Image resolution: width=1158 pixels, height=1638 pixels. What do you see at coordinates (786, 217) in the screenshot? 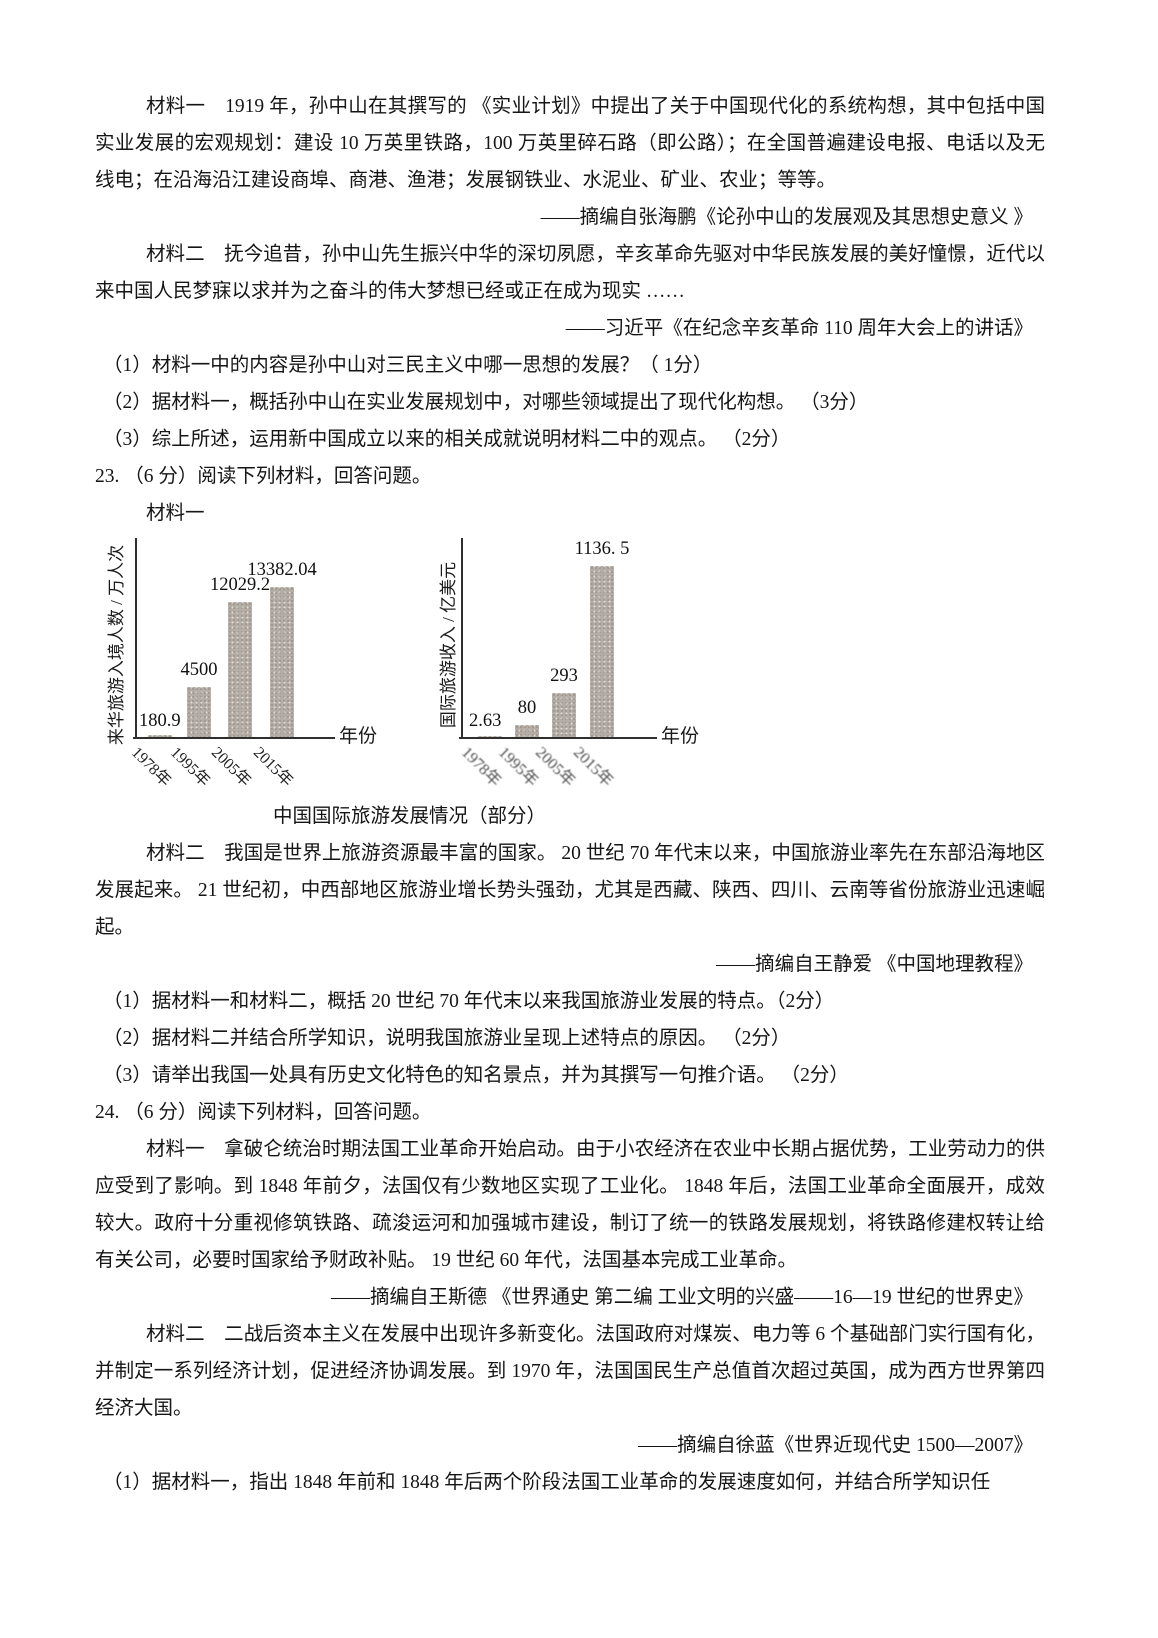
I see `q22-material1-source: ——摘编自张海鹏《论孙中山的发展观及其思想史意义 》` at bounding box center [786, 217].